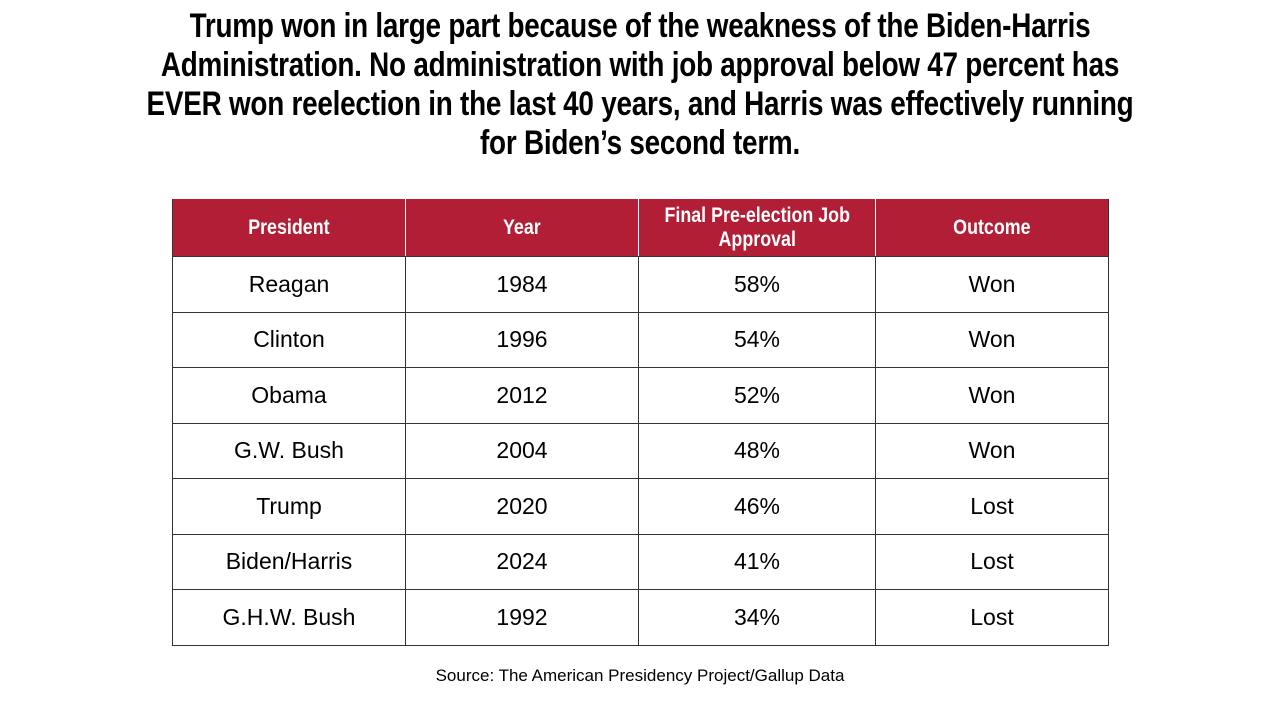  What do you see at coordinates (757, 395) in the screenshot?
I see `cell-approval: 52%` at bounding box center [757, 395].